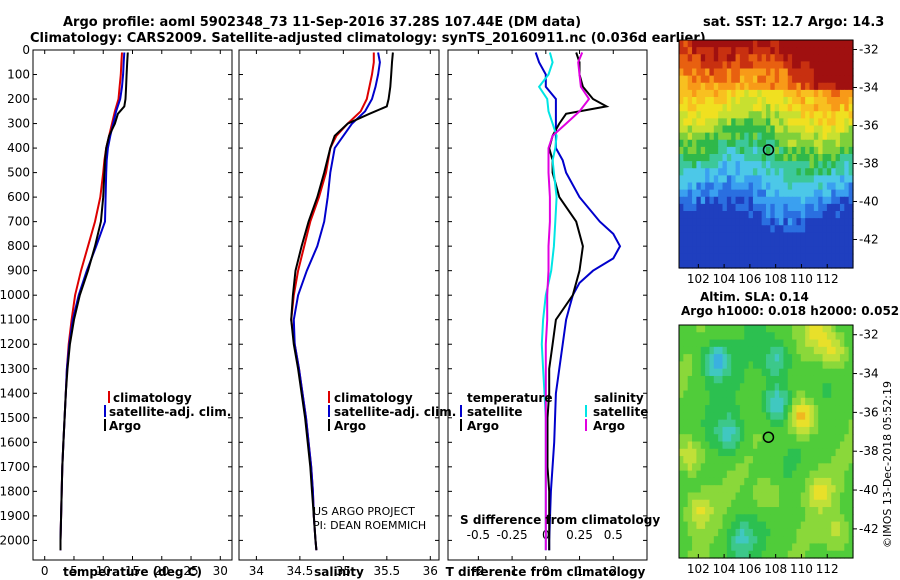  Describe the element at coordinates (613, 535) in the screenshot. I see `s-tick-label: 0.5` at that location.